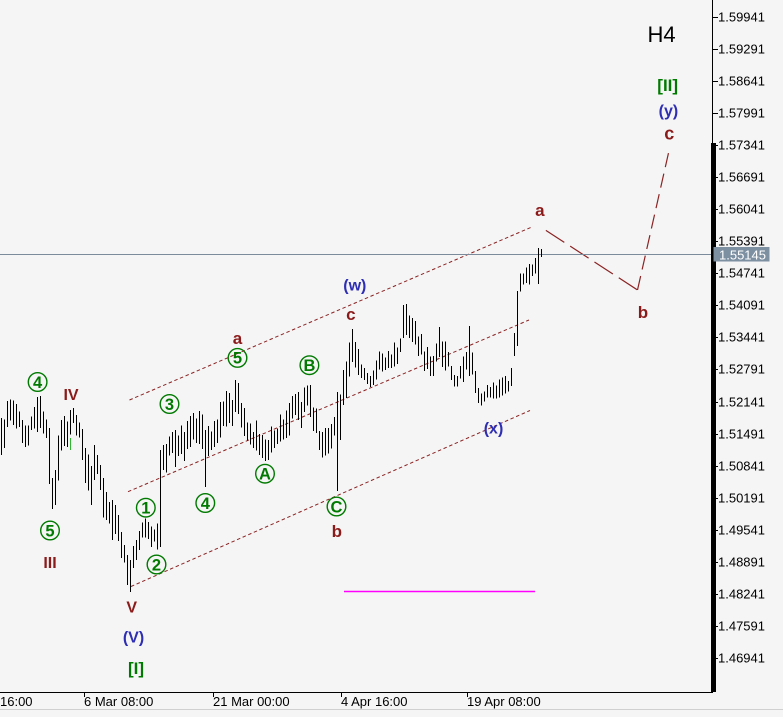 The width and height of the screenshot is (783, 717). Describe the element at coordinates (337, 507) in the screenshot. I see `svg-text: C` at that location.